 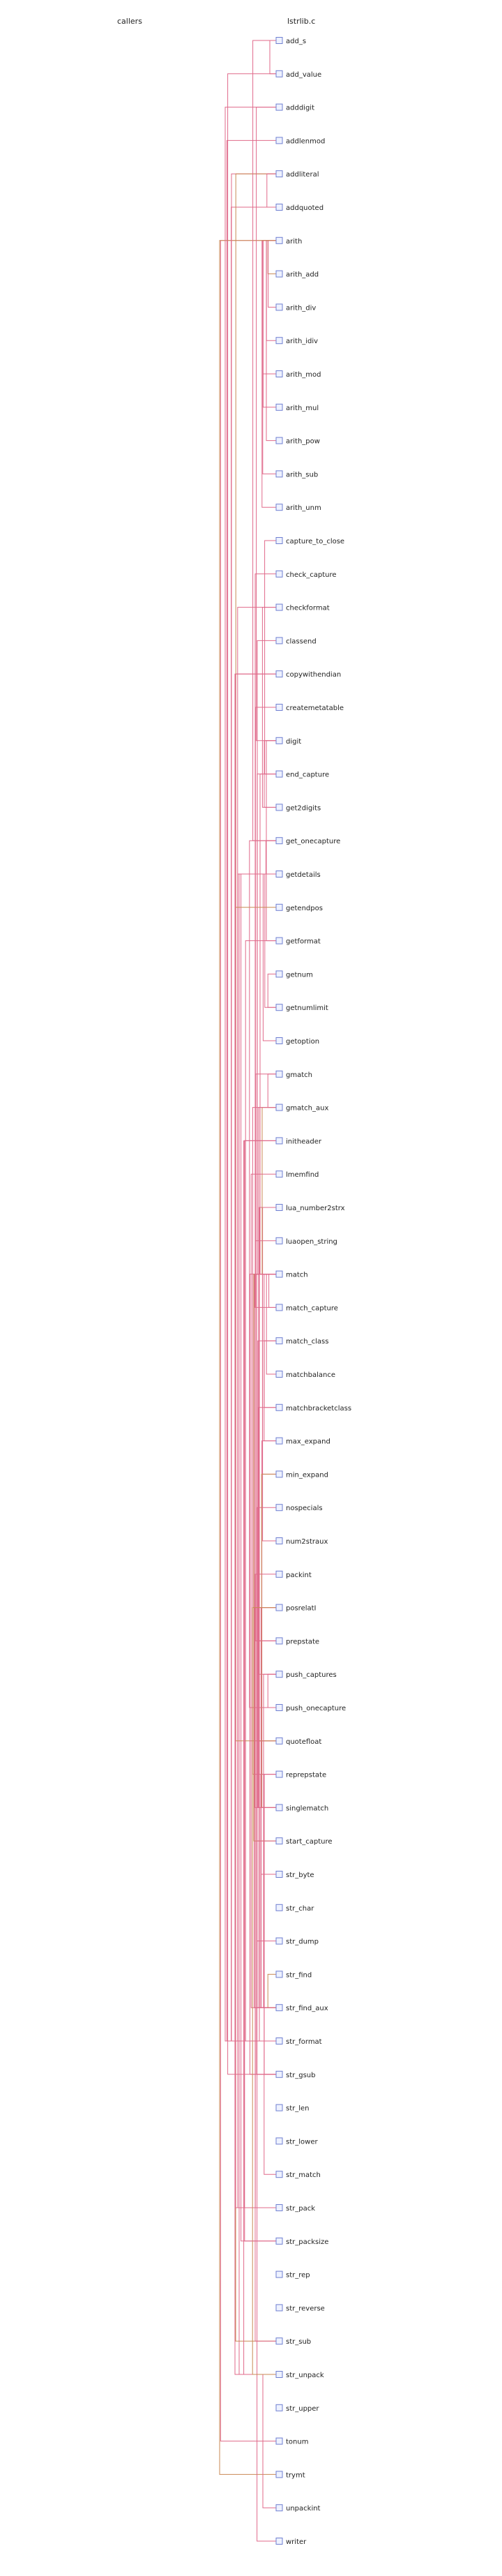 What do you see at coordinates (301, 1808) in the screenshot?
I see `function-node: singlematch` at bounding box center [301, 1808].